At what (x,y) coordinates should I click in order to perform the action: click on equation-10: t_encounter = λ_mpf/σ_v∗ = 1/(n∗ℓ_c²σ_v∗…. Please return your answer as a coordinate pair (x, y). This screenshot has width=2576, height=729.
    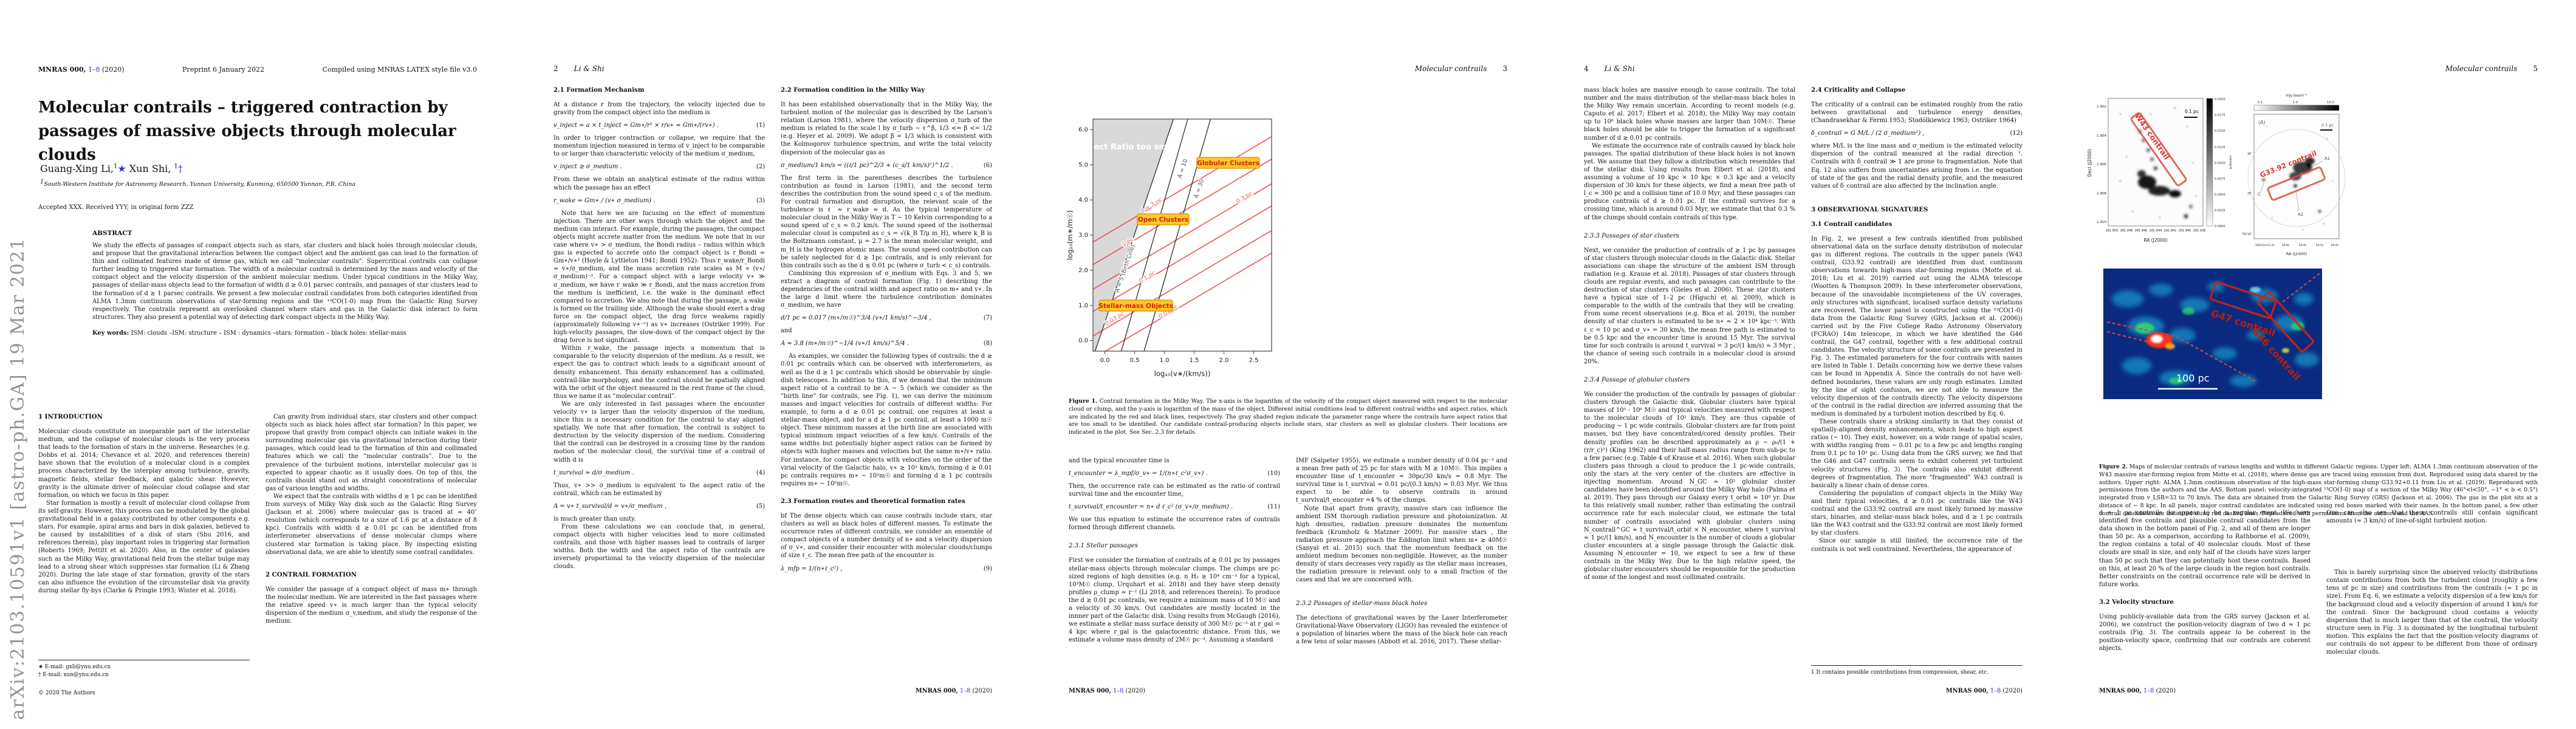
    Looking at the image, I should click on (1174, 474).